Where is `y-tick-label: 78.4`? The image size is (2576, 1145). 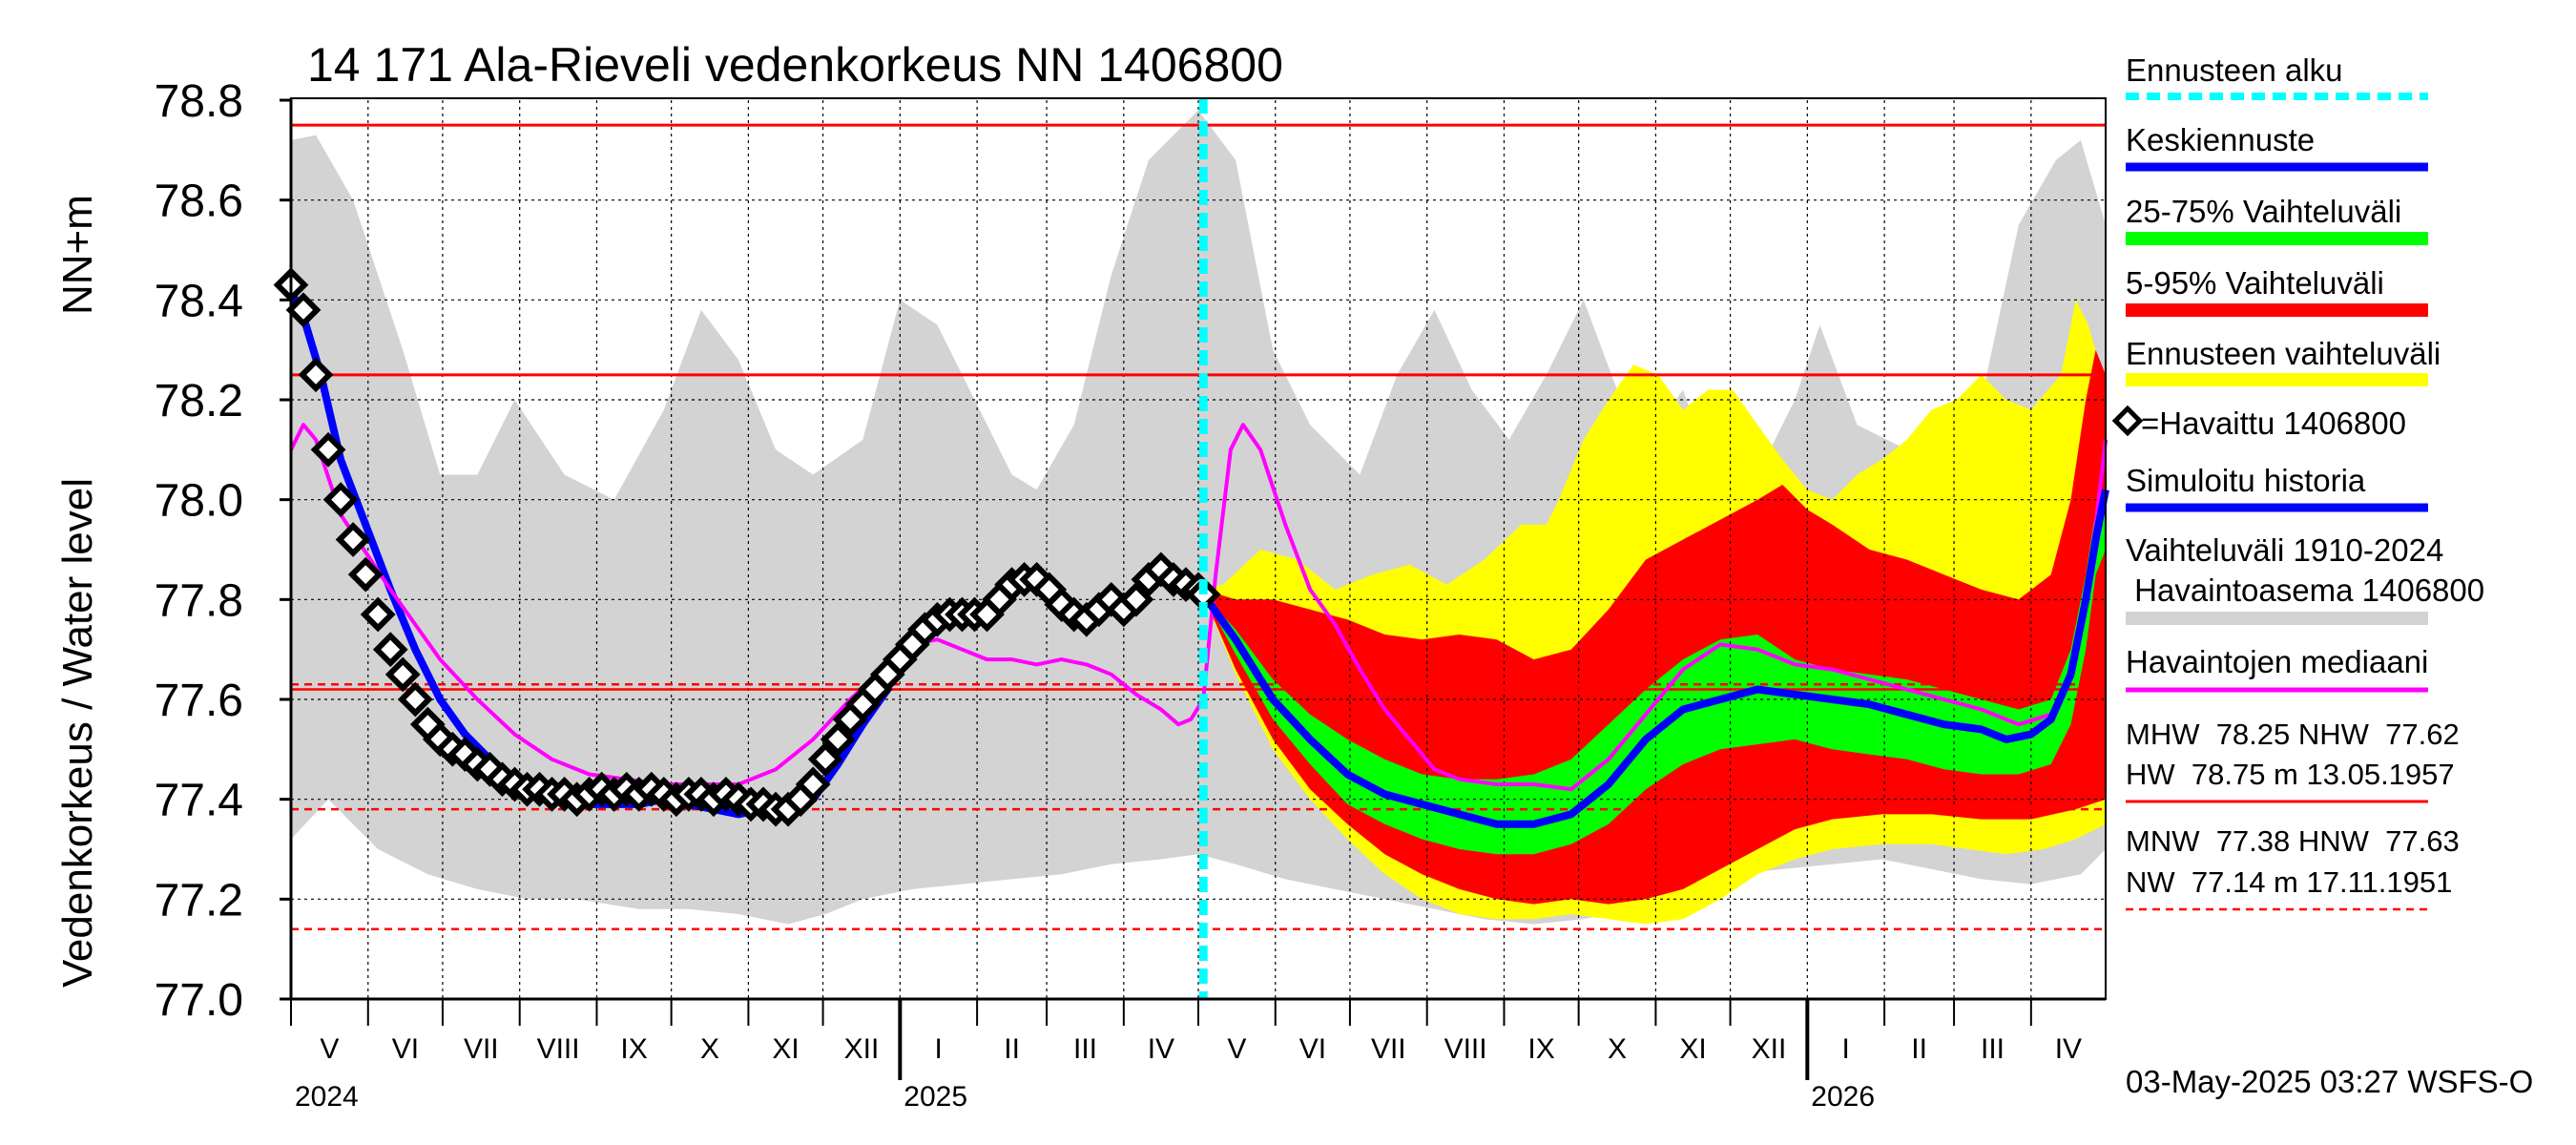
y-tick-label: 78.4 is located at coordinates (199, 301).